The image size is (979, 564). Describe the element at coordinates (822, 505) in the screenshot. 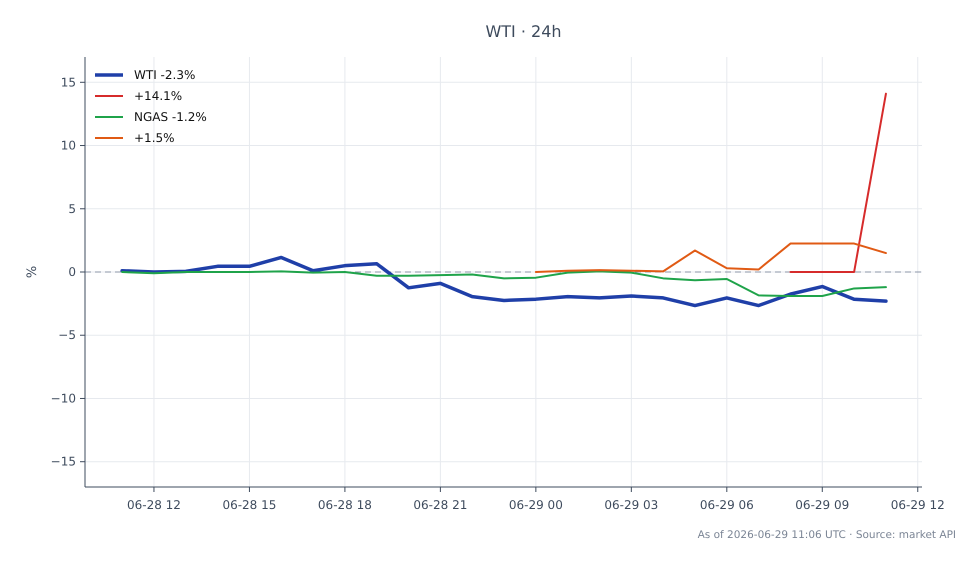

I see `x-tick-label: 06-29 09` at that location.